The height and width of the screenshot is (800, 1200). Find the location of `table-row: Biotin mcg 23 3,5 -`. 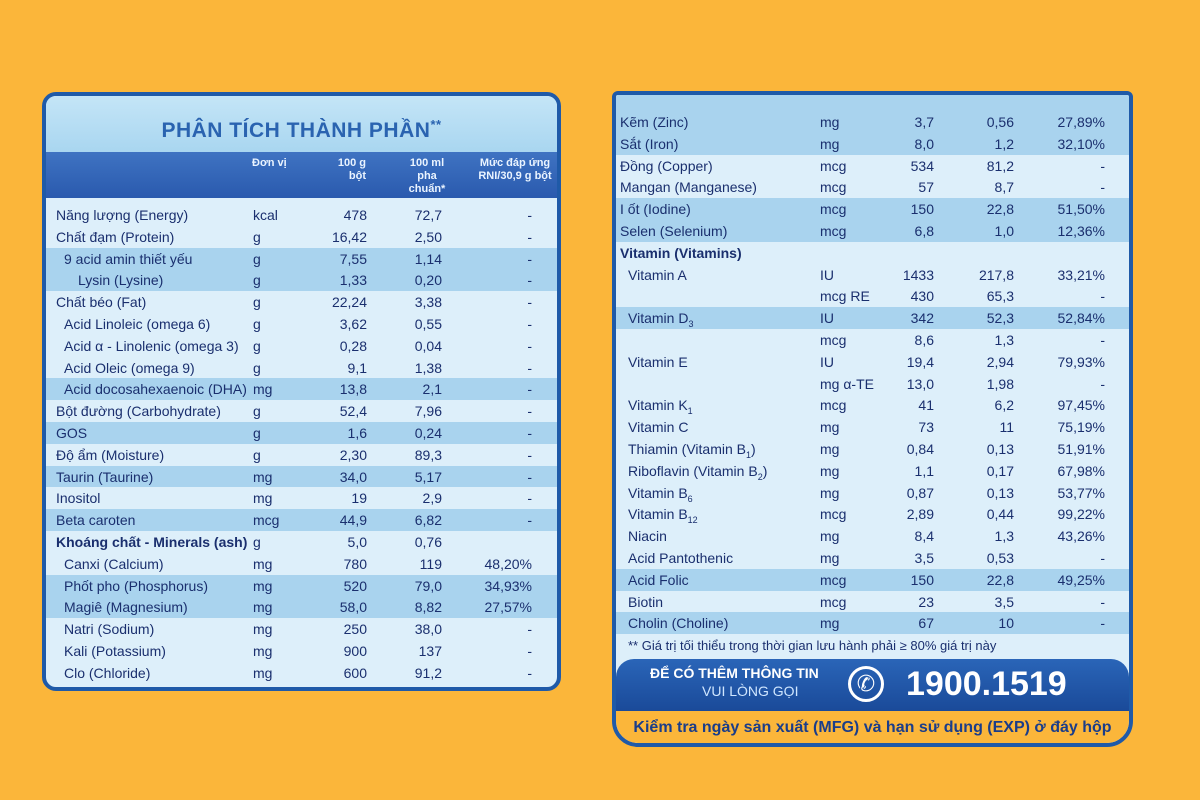

table-row: Biotin mcg 23 3,5 - is located at coordinates (872, 602).